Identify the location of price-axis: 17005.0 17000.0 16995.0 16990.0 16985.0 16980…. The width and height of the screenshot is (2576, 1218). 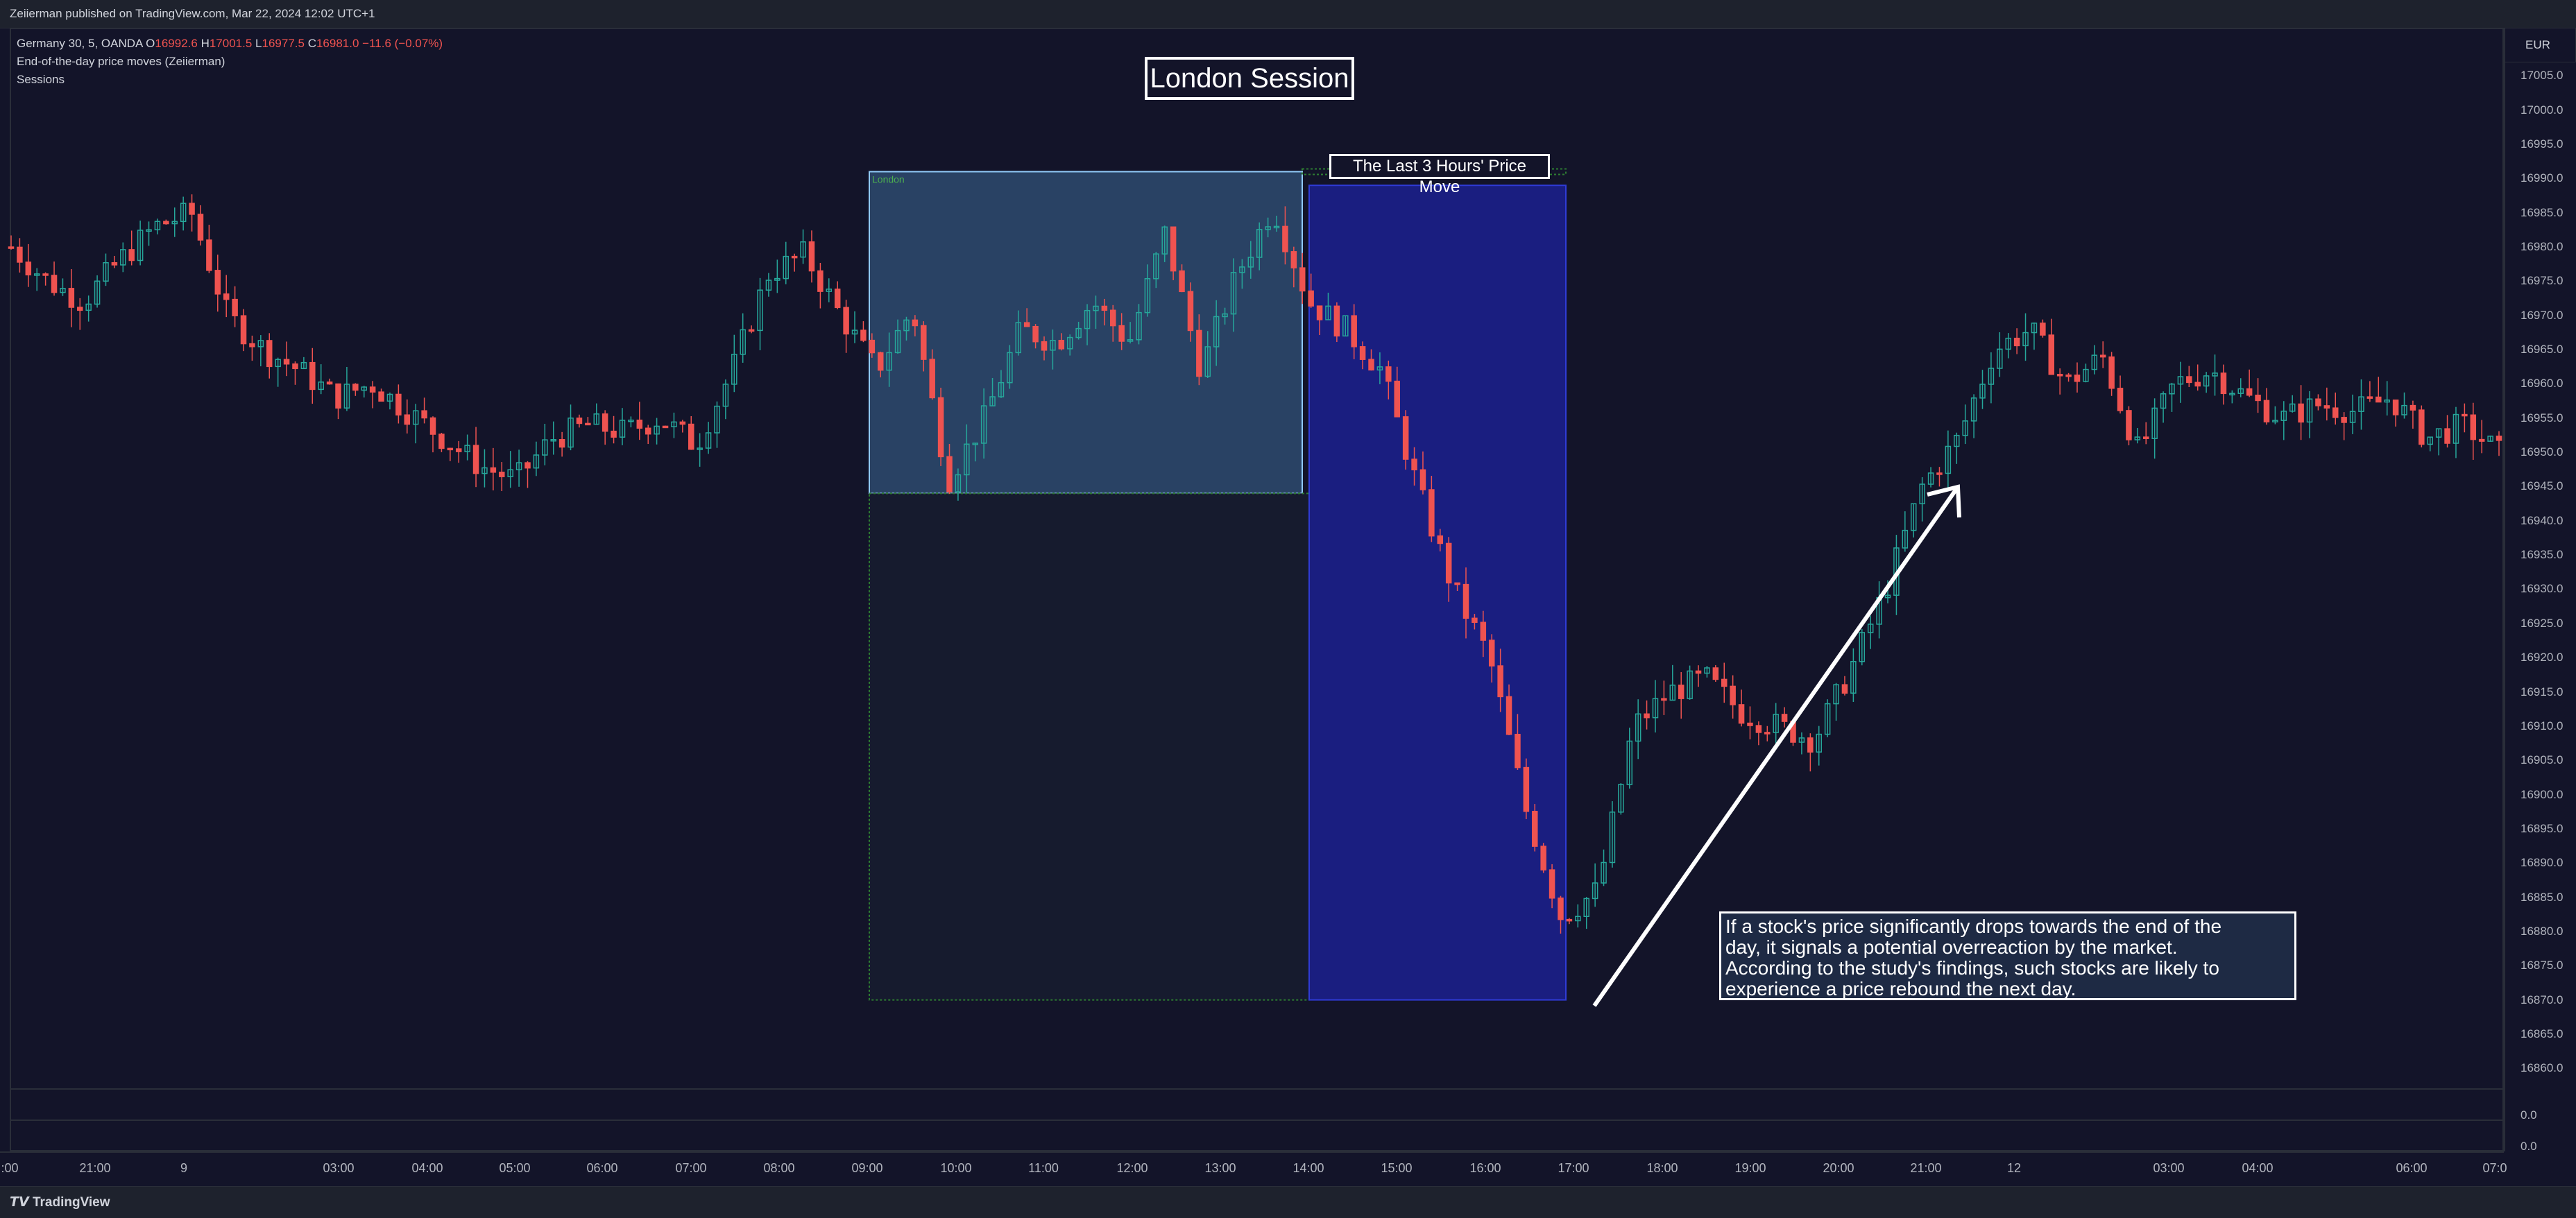
(2540, 590).